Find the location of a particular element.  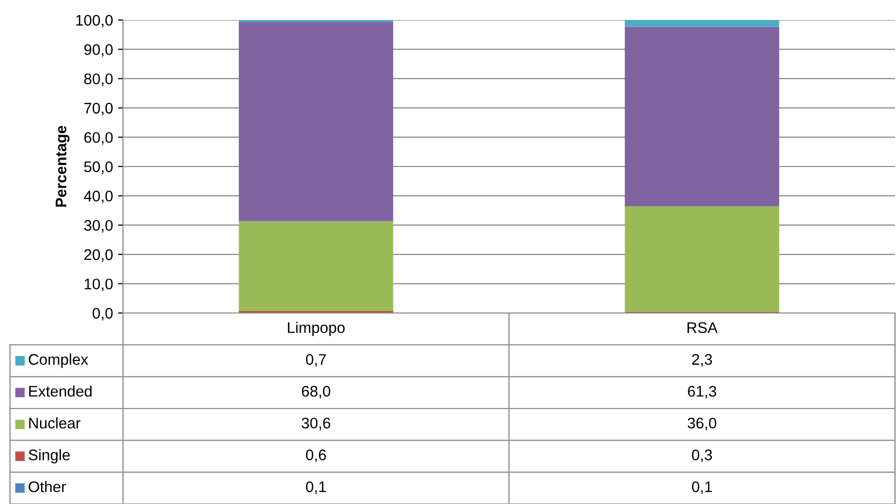

data-label: 30,6 is located at coordinates (316, 424).